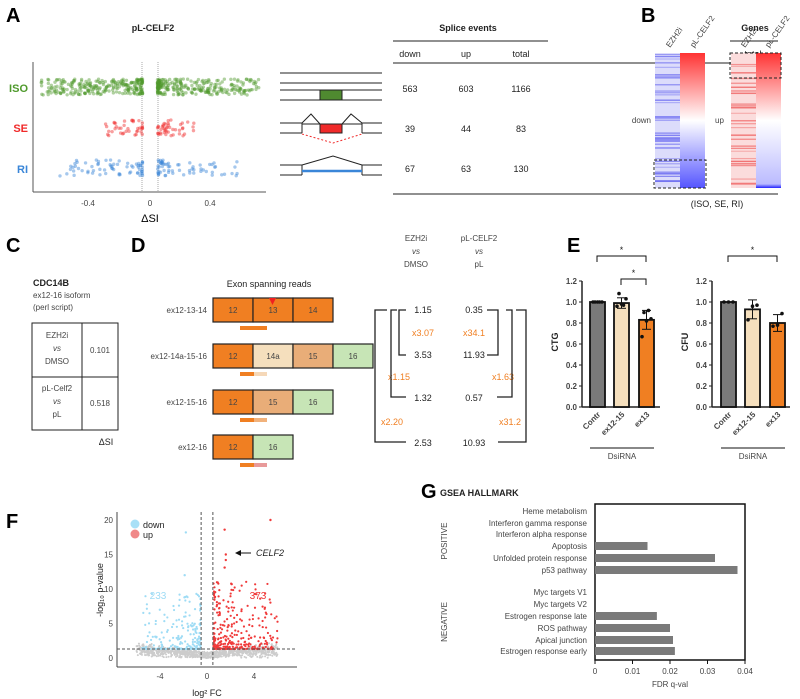 This screenshot has height=699, width=800. What do you see at coordinates (744, 424) in the screenshot?
I see `x-tick-label: ex12-15` at bounding box center [744, 424].